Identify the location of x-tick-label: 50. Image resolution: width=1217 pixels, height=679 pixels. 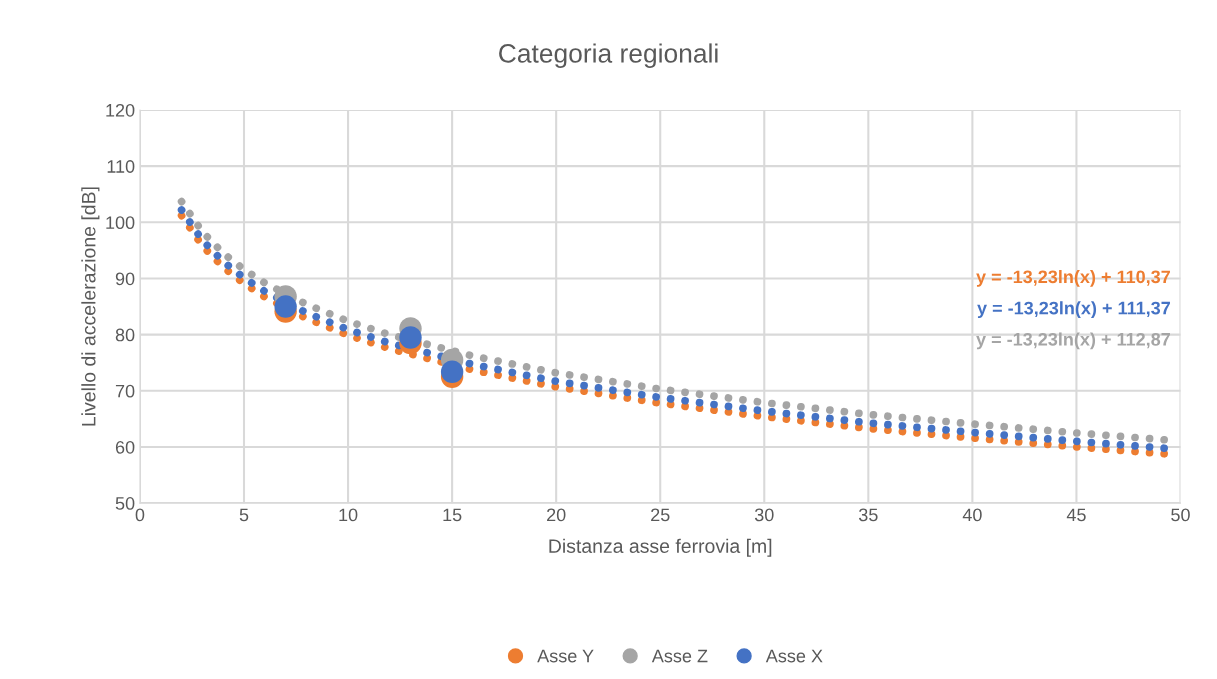
(1180, 515).